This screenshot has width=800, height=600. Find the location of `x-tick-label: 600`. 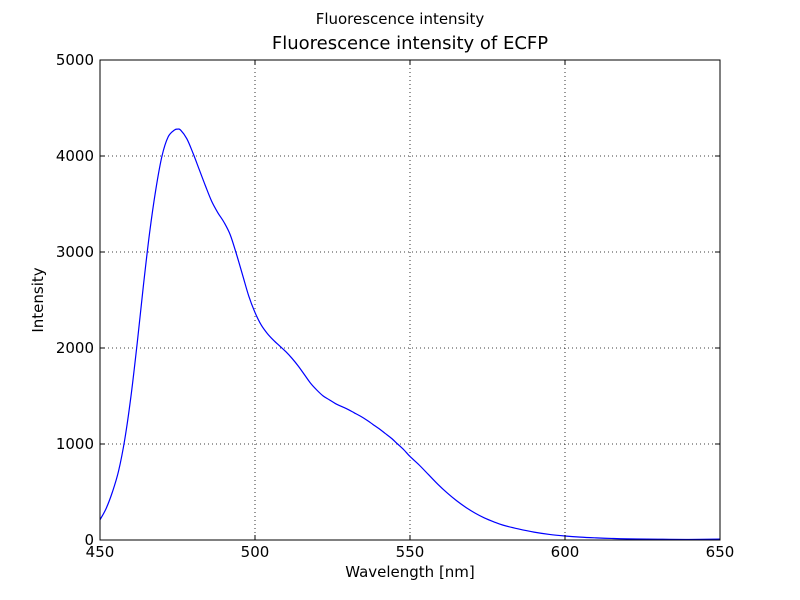

x-tick-label: 600 is located at coordinates (565, 552).